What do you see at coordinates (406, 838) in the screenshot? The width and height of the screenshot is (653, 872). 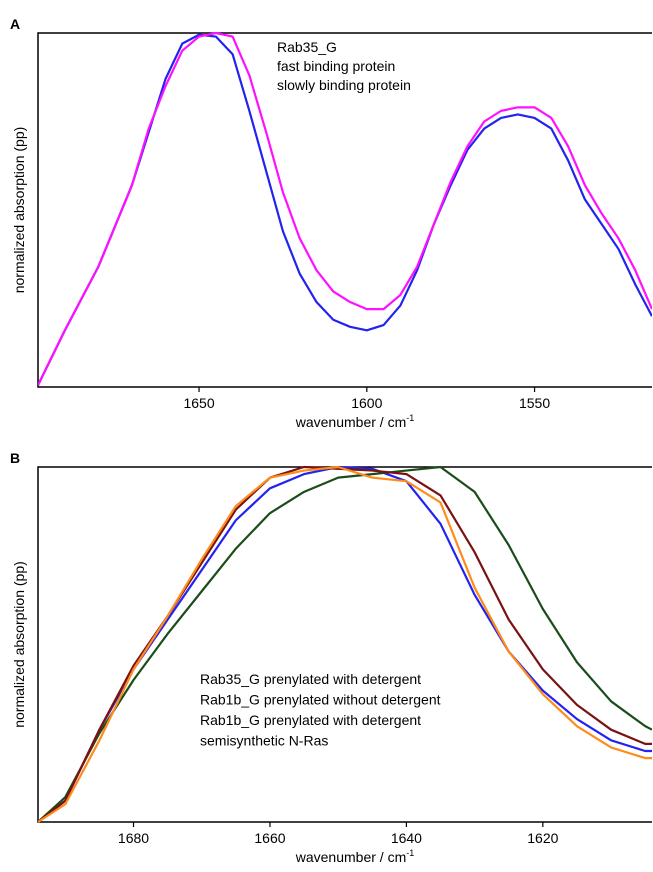 I see `x-tick-label: 1640` at bounding box center [406, 838].